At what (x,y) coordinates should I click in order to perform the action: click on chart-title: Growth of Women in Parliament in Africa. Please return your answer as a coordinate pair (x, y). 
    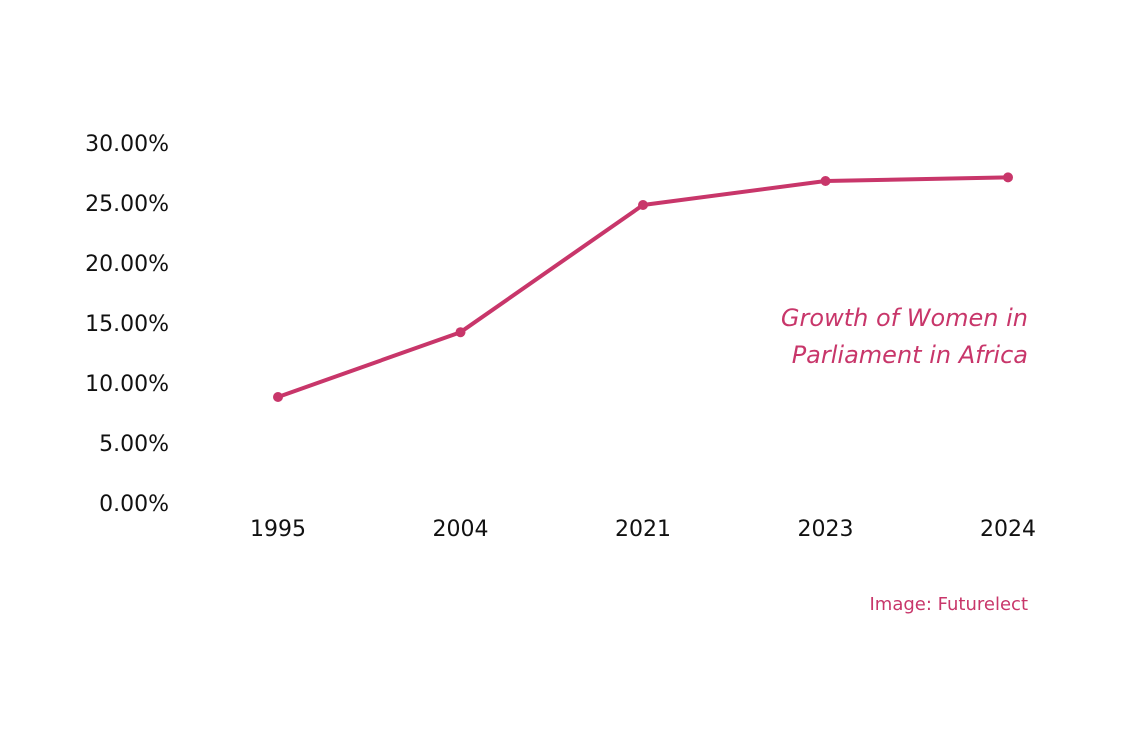
    Looking at the image, I should click on (904, 336).